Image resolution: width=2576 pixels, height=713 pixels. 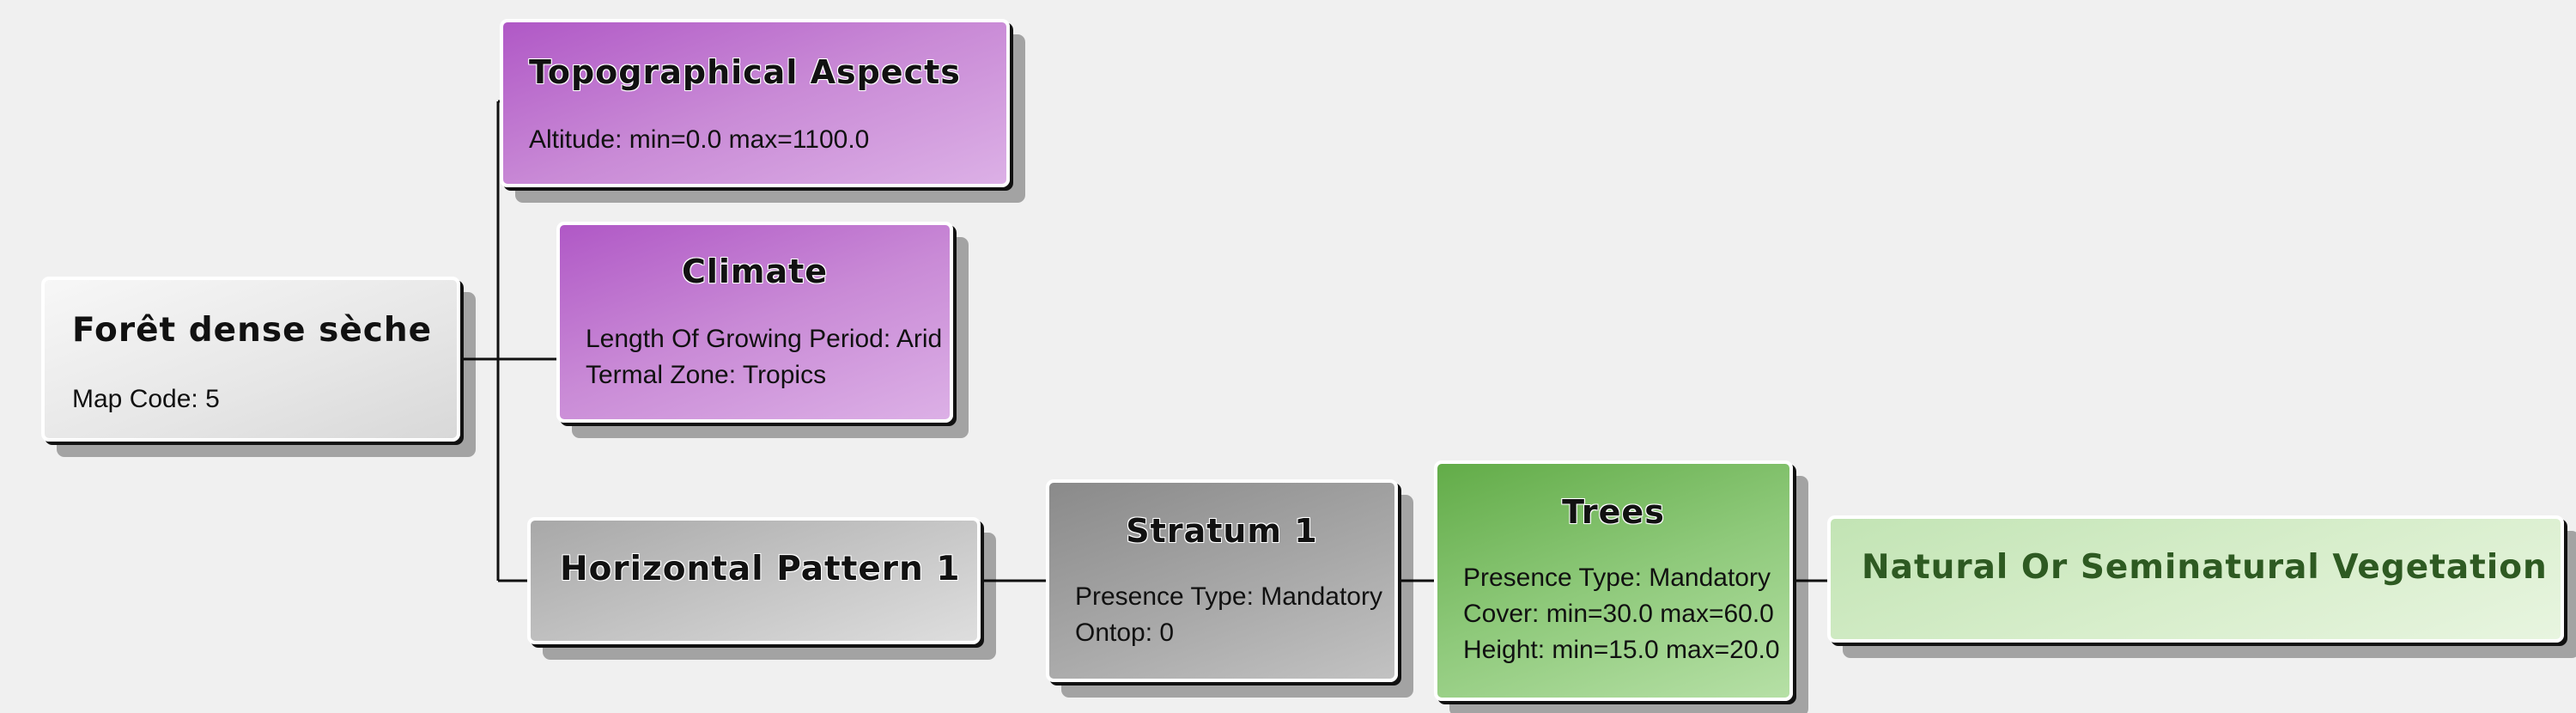 I want to click on attr-growing-period: Length Of Growing Period: Arid, so click(x=764, y=339).